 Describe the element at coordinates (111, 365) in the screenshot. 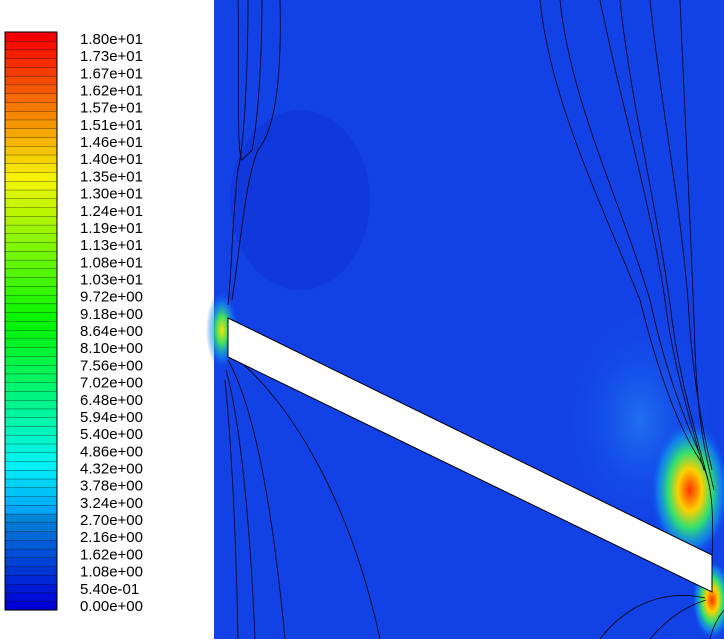

I see `colorbar-label: 7.56e+00` at that location.